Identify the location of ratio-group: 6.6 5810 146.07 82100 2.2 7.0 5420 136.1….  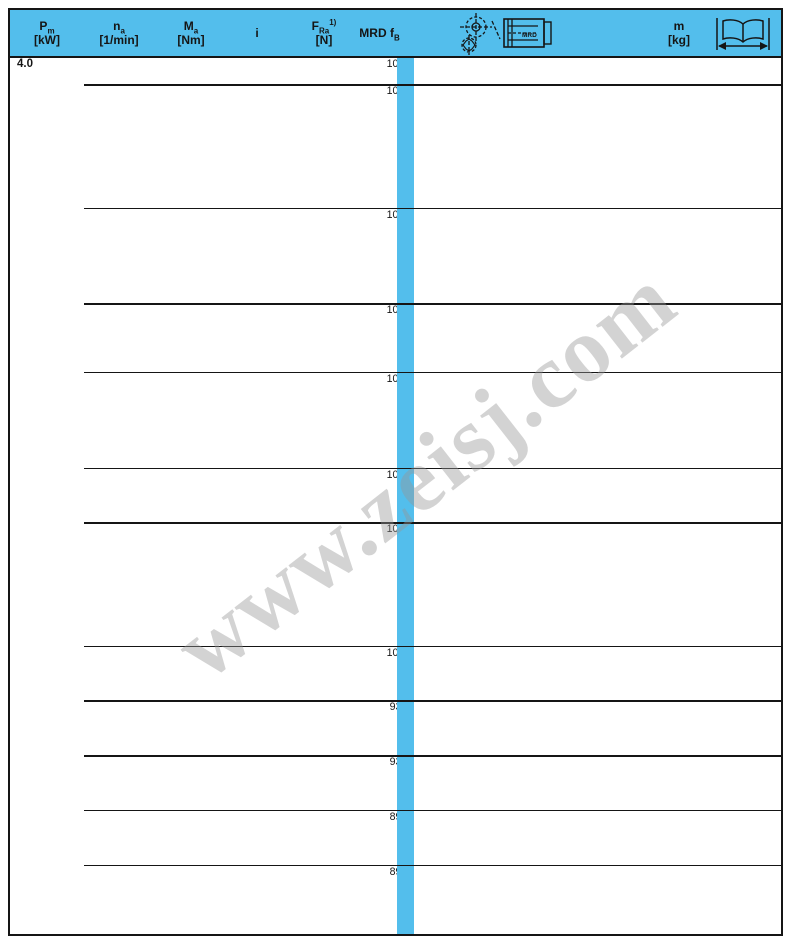
(395, 783).